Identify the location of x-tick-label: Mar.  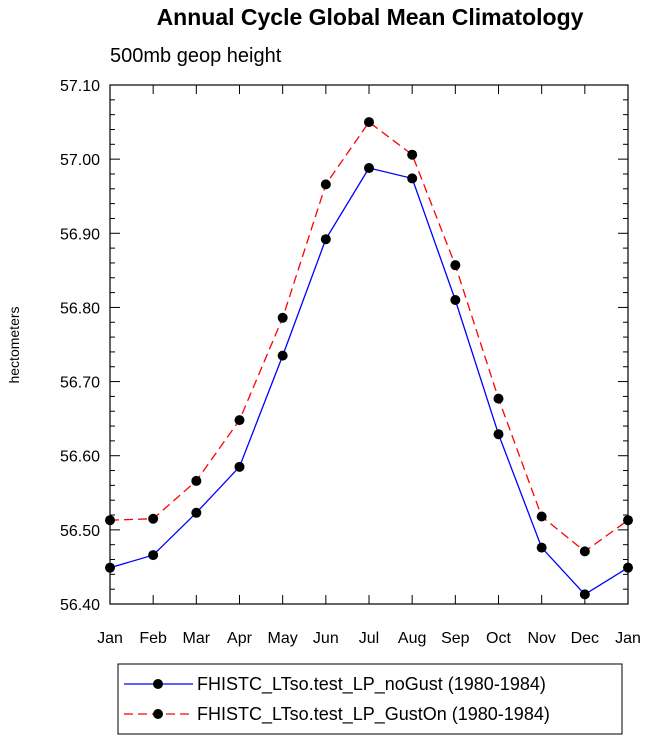
(197, 638).